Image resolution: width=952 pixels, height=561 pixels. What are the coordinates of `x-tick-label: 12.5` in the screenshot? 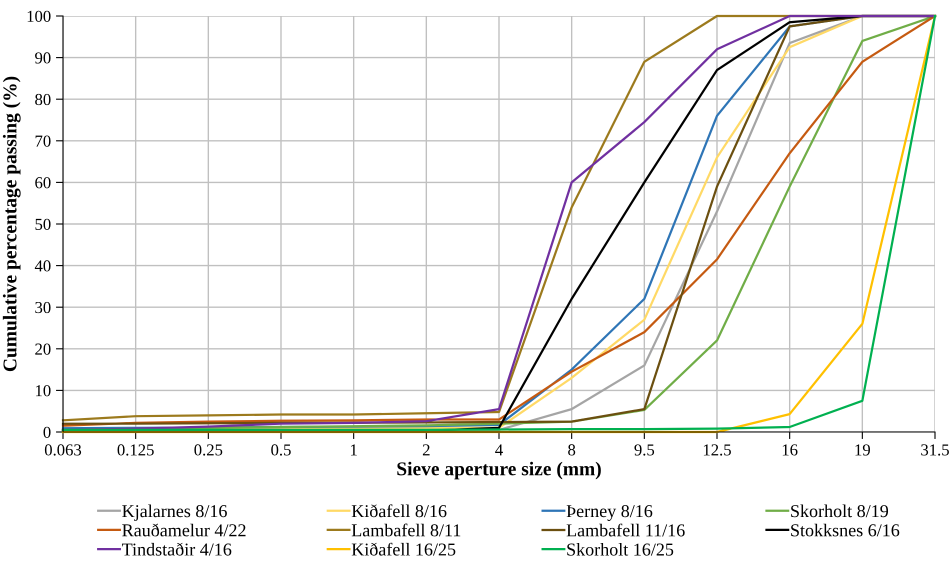 It's located at (717, 450).